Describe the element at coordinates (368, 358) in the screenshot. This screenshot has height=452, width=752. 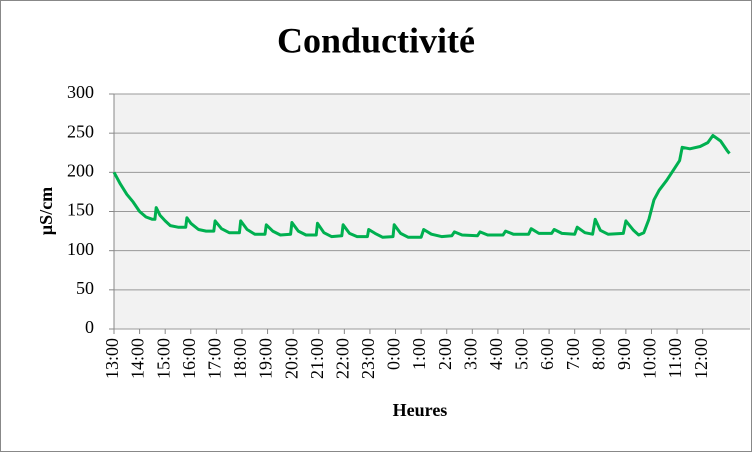
I see `x-tick-label: 23:00` at that location.